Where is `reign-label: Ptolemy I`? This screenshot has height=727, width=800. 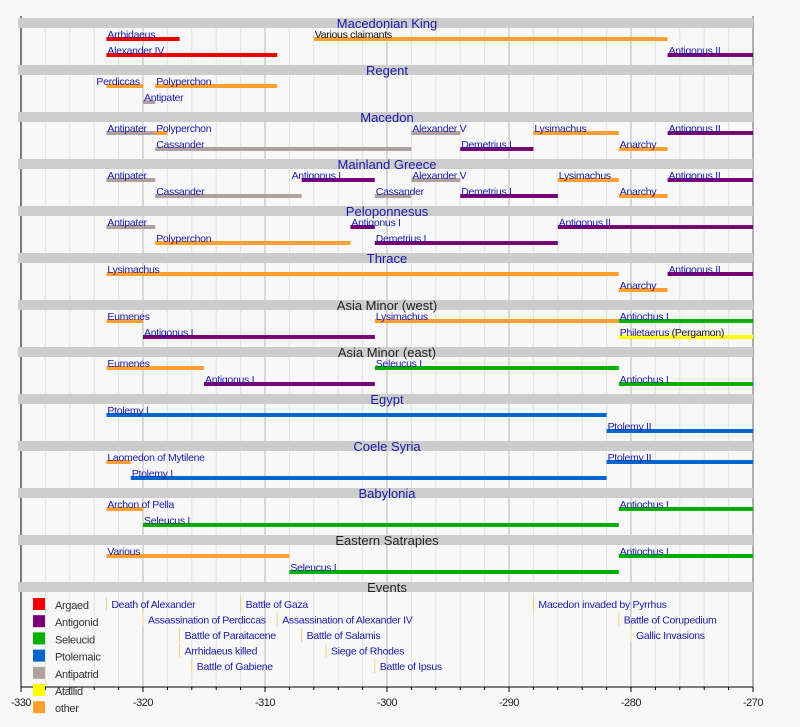 reign-label: Ptolemy I is located at coordinates (127, 411).